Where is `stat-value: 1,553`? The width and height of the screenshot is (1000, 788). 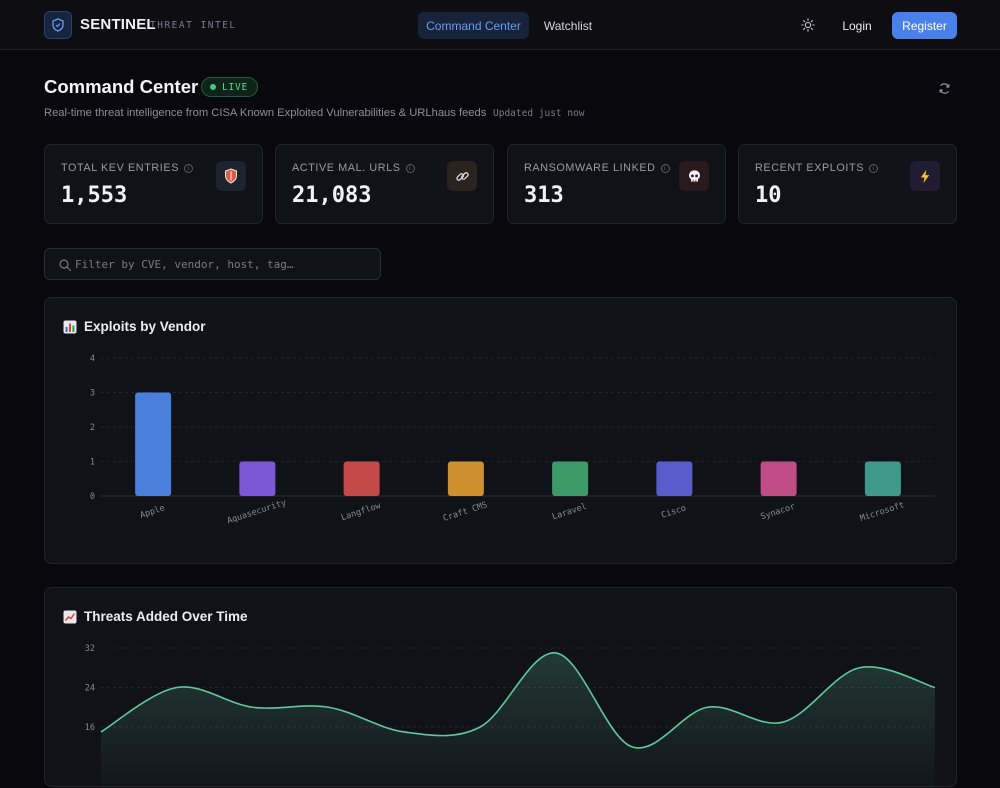
stat-value: 1,553 is located at coordinates (94, 195).